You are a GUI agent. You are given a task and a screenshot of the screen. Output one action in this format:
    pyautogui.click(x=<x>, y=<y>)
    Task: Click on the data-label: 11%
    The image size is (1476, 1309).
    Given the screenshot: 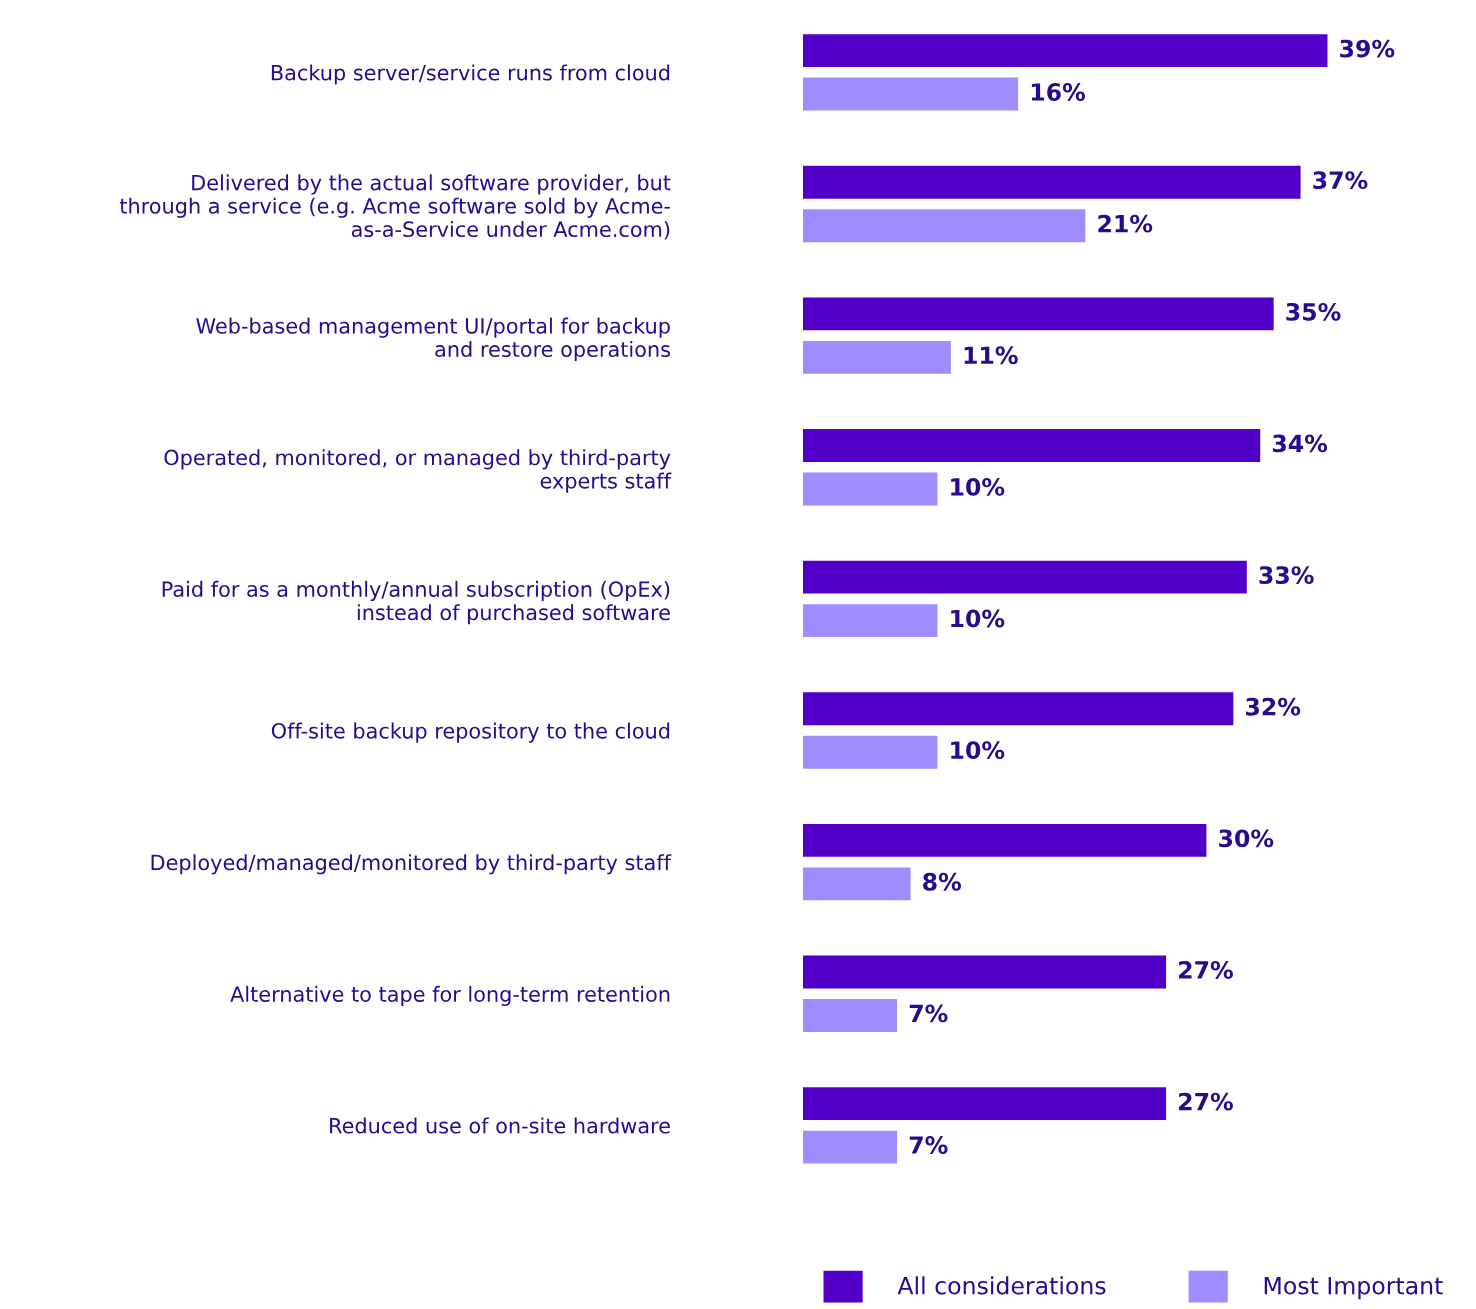 What is the action you would take?
    pyautogui.click(x=991, y=355)
    